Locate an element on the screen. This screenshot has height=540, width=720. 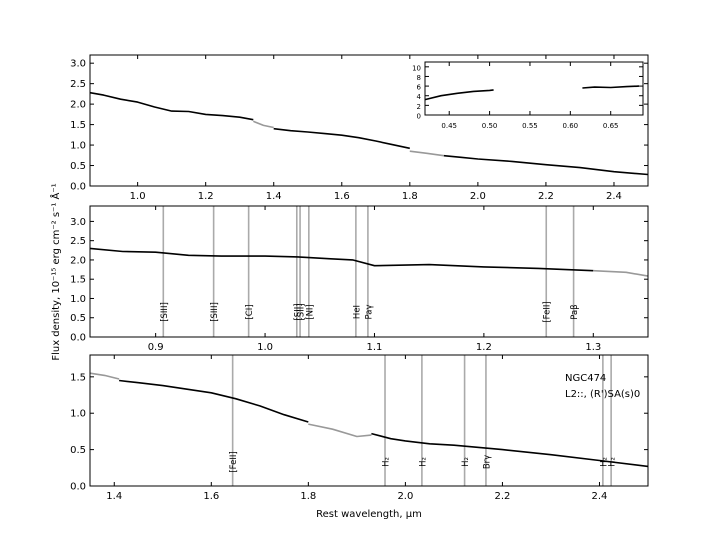
top-ytick-label-3: 1.5 is located at coordinates (78, 125).